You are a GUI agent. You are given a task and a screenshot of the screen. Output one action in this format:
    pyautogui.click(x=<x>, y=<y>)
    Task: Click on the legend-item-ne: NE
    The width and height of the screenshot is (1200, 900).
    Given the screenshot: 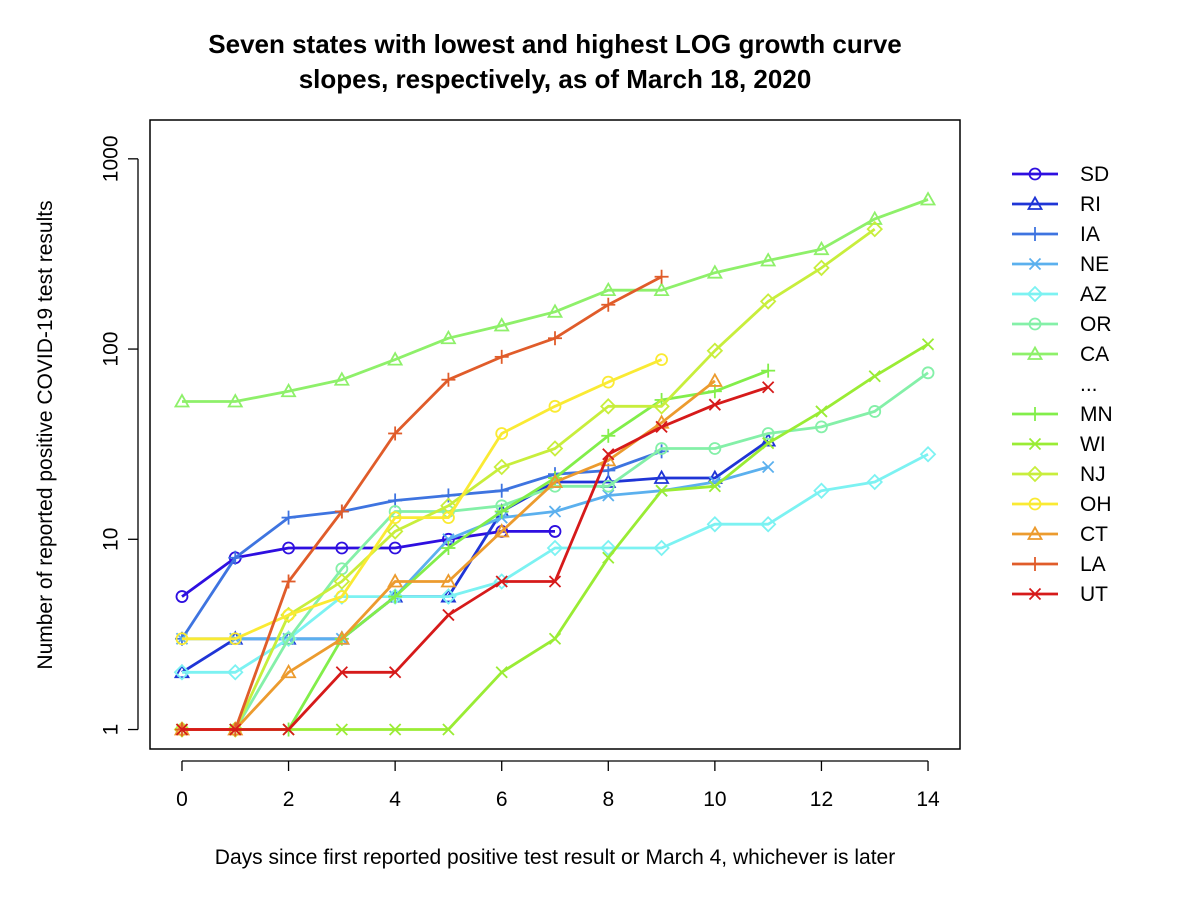 What is the action you would take?
    pyautogui.click(x=1060, y=264)
    